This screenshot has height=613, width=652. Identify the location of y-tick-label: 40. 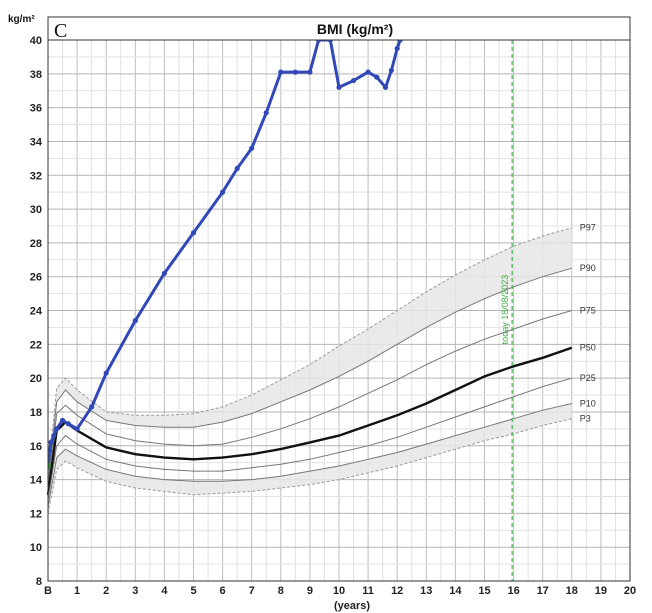
(36, 41).